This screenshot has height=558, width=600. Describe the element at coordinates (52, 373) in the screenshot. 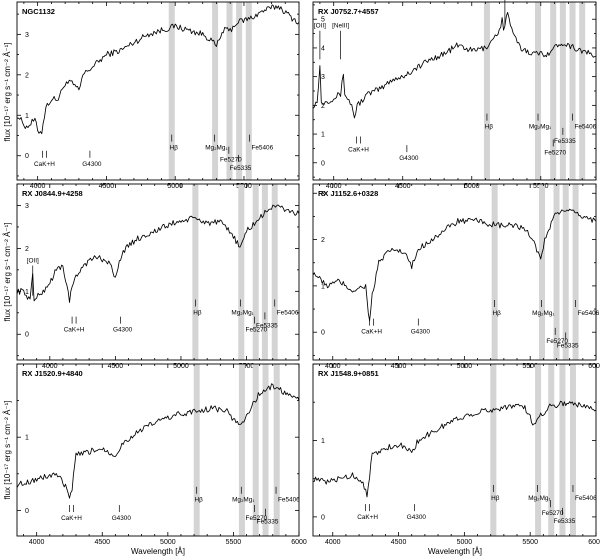

I see `panel-title: RX J1520.9+4840` at that location.